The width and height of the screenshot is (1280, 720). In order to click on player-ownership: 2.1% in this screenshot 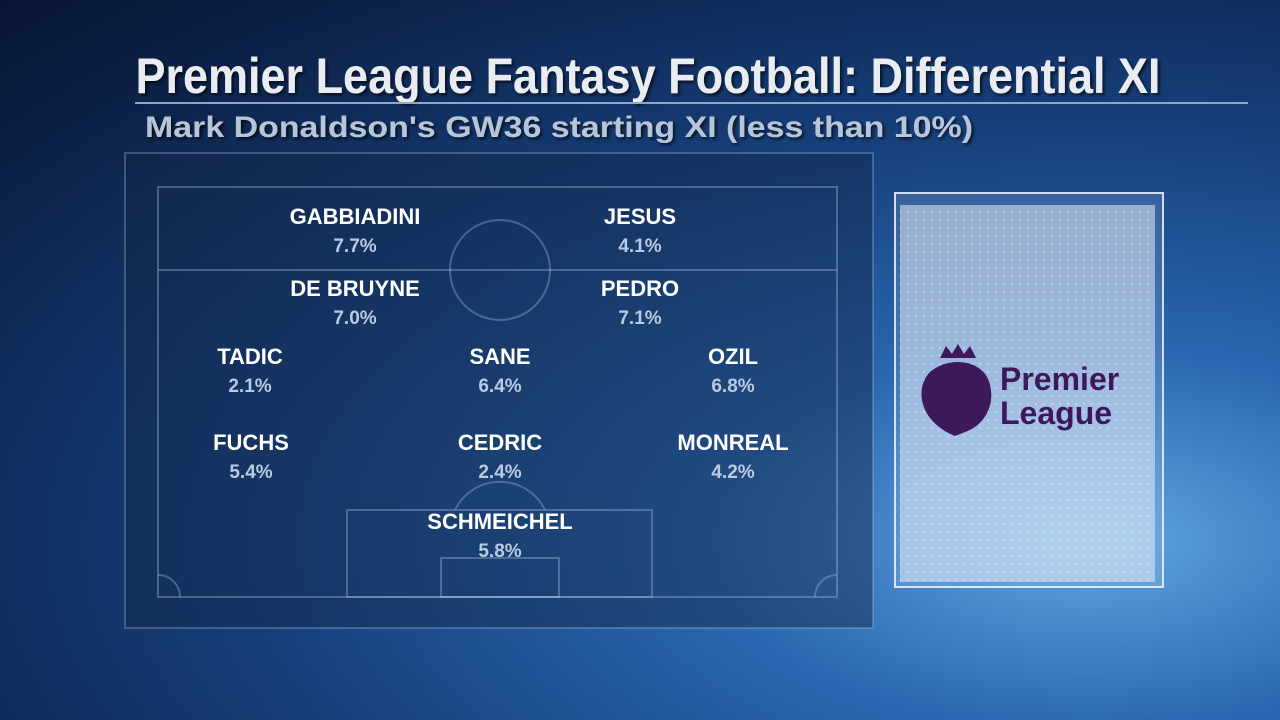, I will do `click(249, 386)`.